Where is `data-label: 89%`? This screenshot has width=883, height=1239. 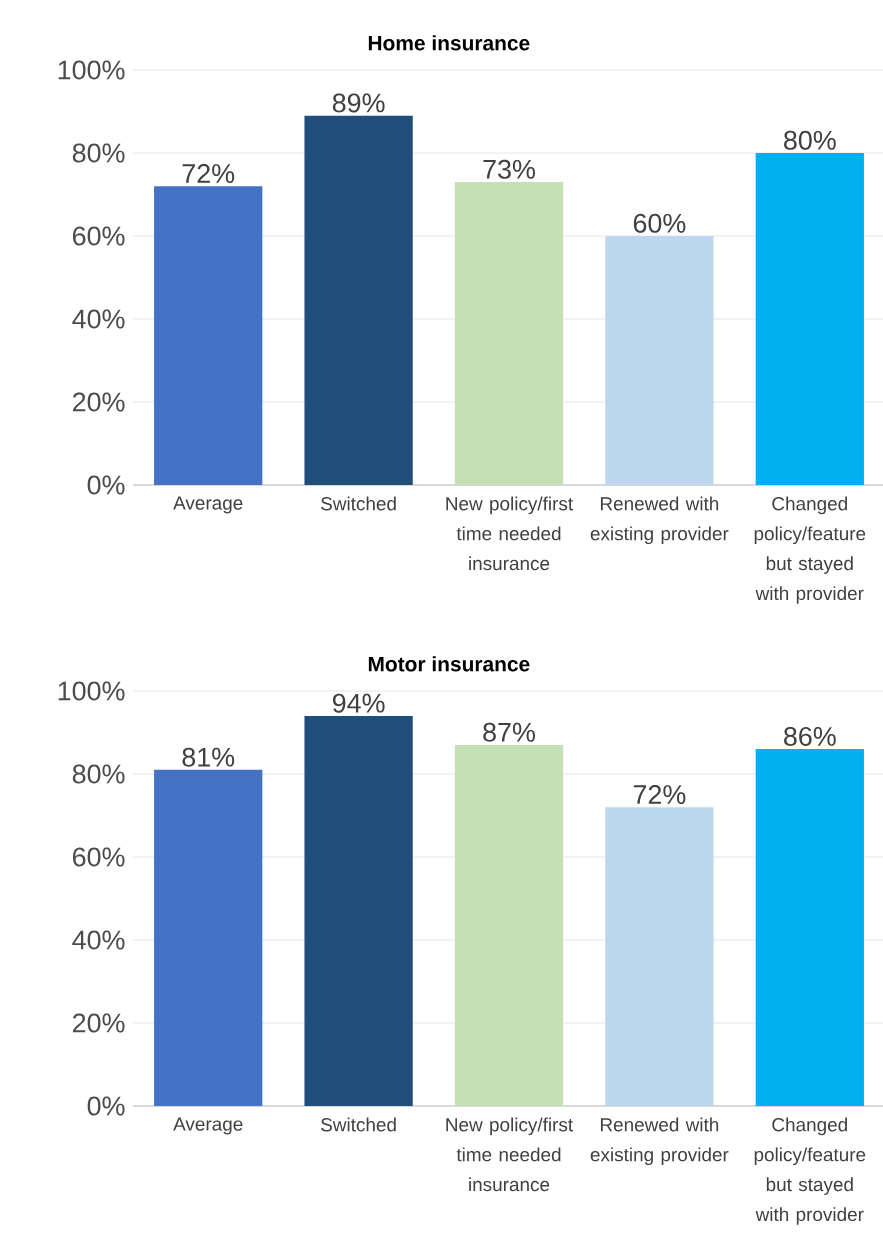 data-label: 89% is located at coordinates (358, 103).